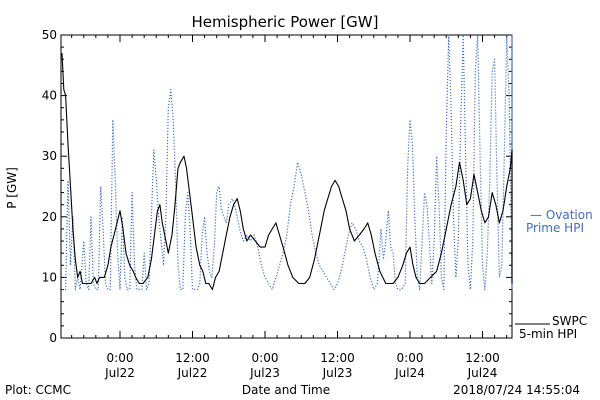 This screenshot has height=400, width=600. Describe the element at coordinates (555, 228) in the screenshot. I see `legend-ovation-label-2: Prime HPI` at that location.